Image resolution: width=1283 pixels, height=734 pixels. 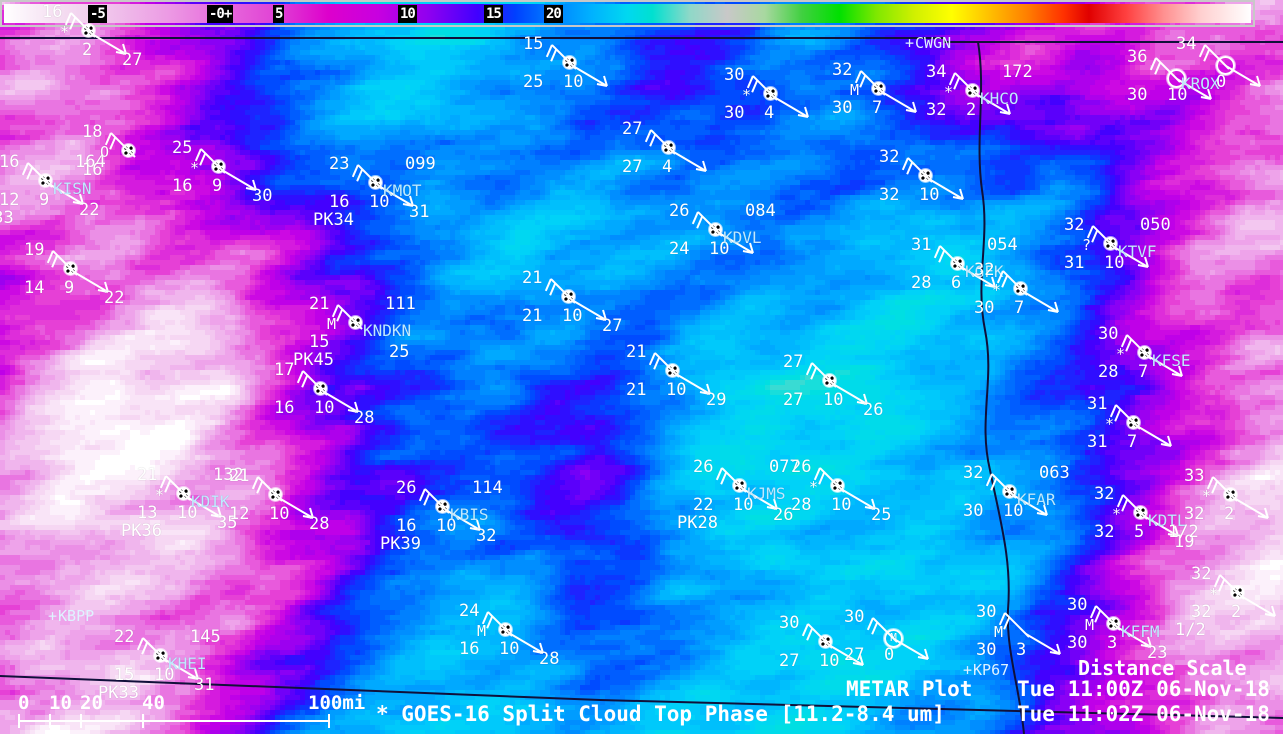 What do you see at coordinates (1036, 499) in the screenshot?
I see `station-identifier: KFAR` at bounding box center [1036, 499].